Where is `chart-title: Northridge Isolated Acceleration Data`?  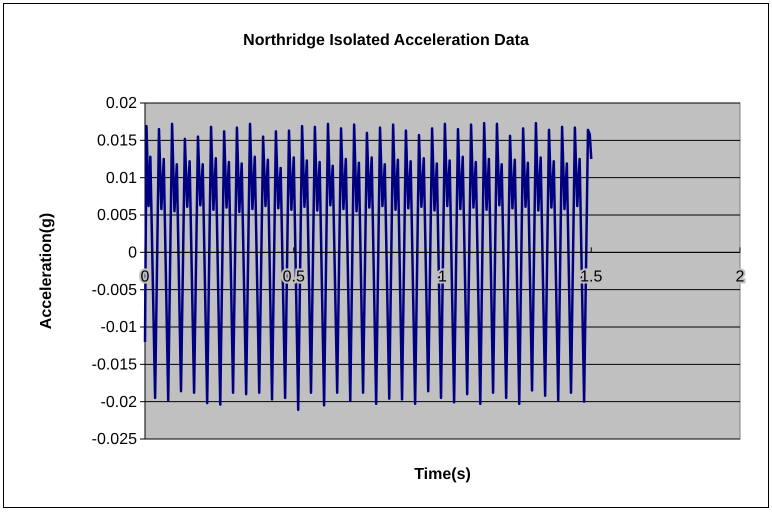 chart-title: Northridge Isolated Acceleration Data is located at coordinates (386, 40).